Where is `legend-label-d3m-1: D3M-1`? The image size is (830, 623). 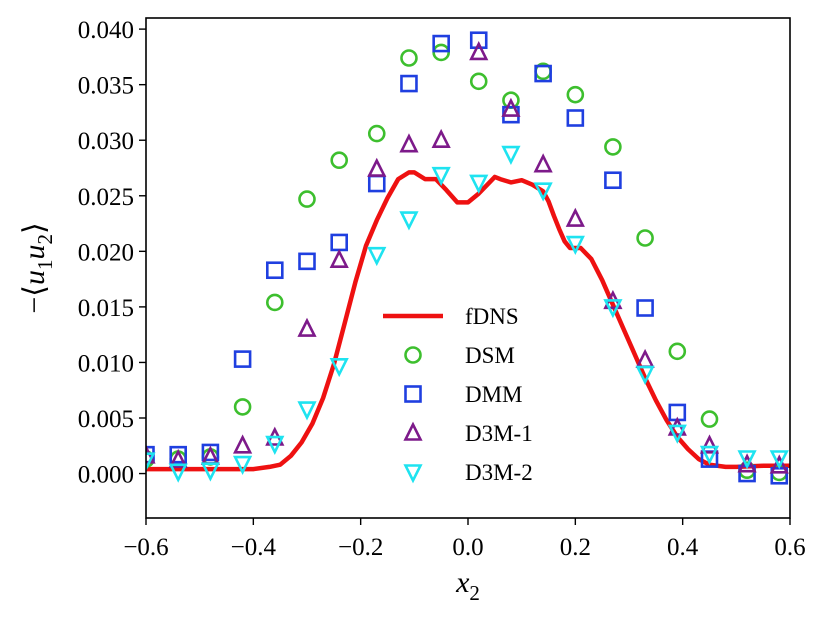 legend-label-d3m-1: D3M-1 is located at coordinates (499, 433).